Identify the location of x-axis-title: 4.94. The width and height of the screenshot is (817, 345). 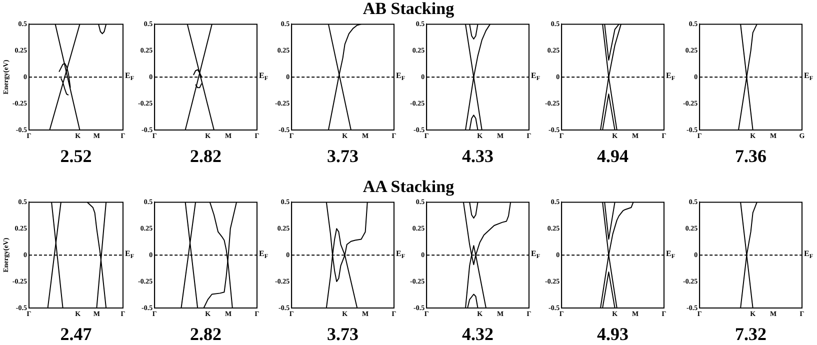
(613, 156).